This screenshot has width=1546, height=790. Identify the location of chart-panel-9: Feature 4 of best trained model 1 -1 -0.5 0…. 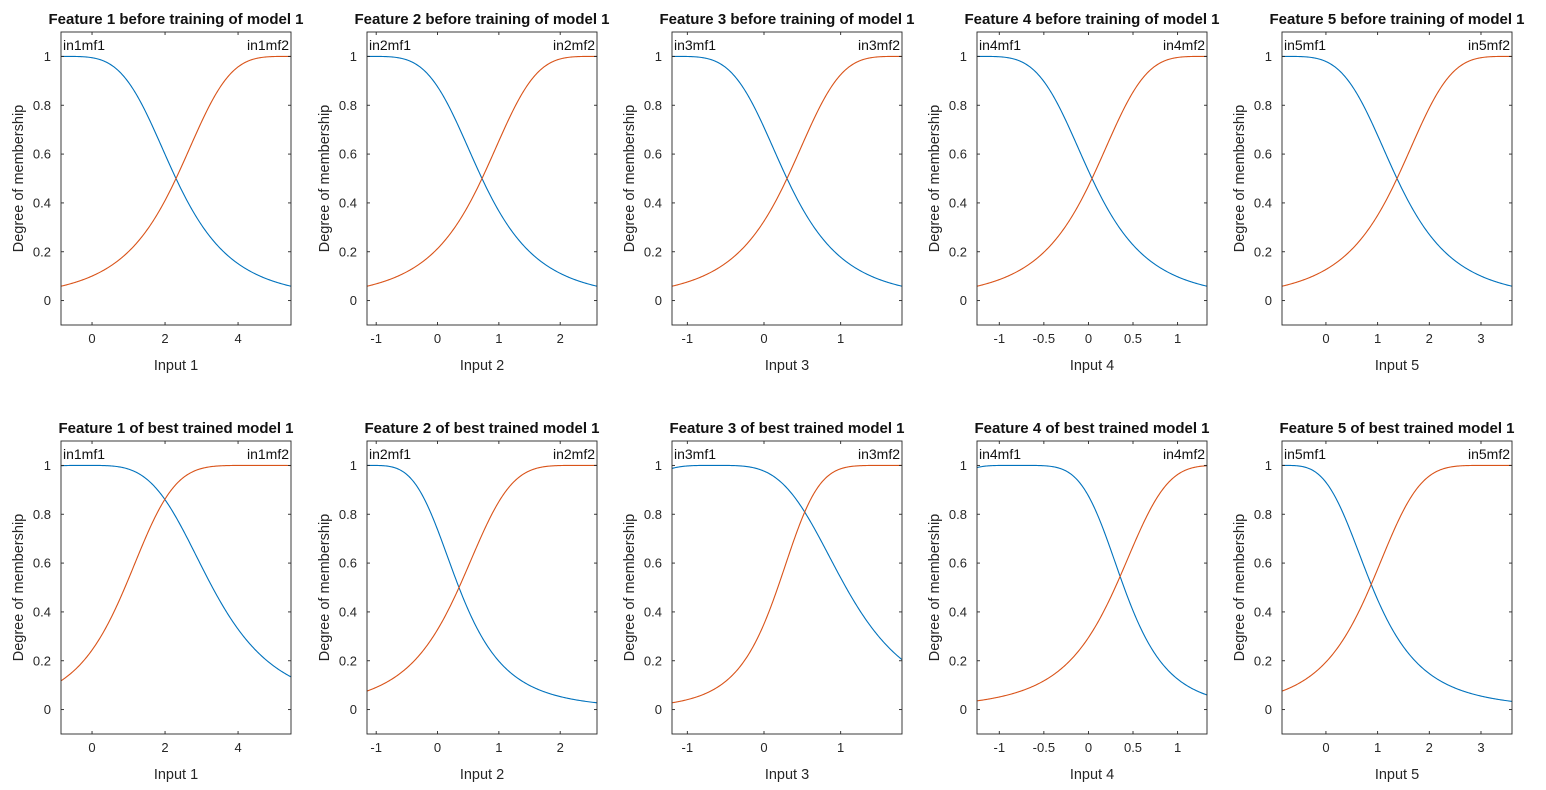
(1068, 601).